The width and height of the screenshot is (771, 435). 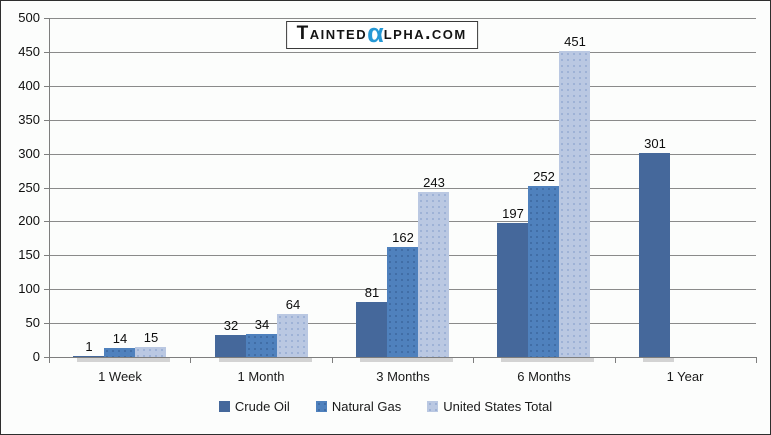 I want to click on bar-value-label: 1, so click(x=89, y=346).